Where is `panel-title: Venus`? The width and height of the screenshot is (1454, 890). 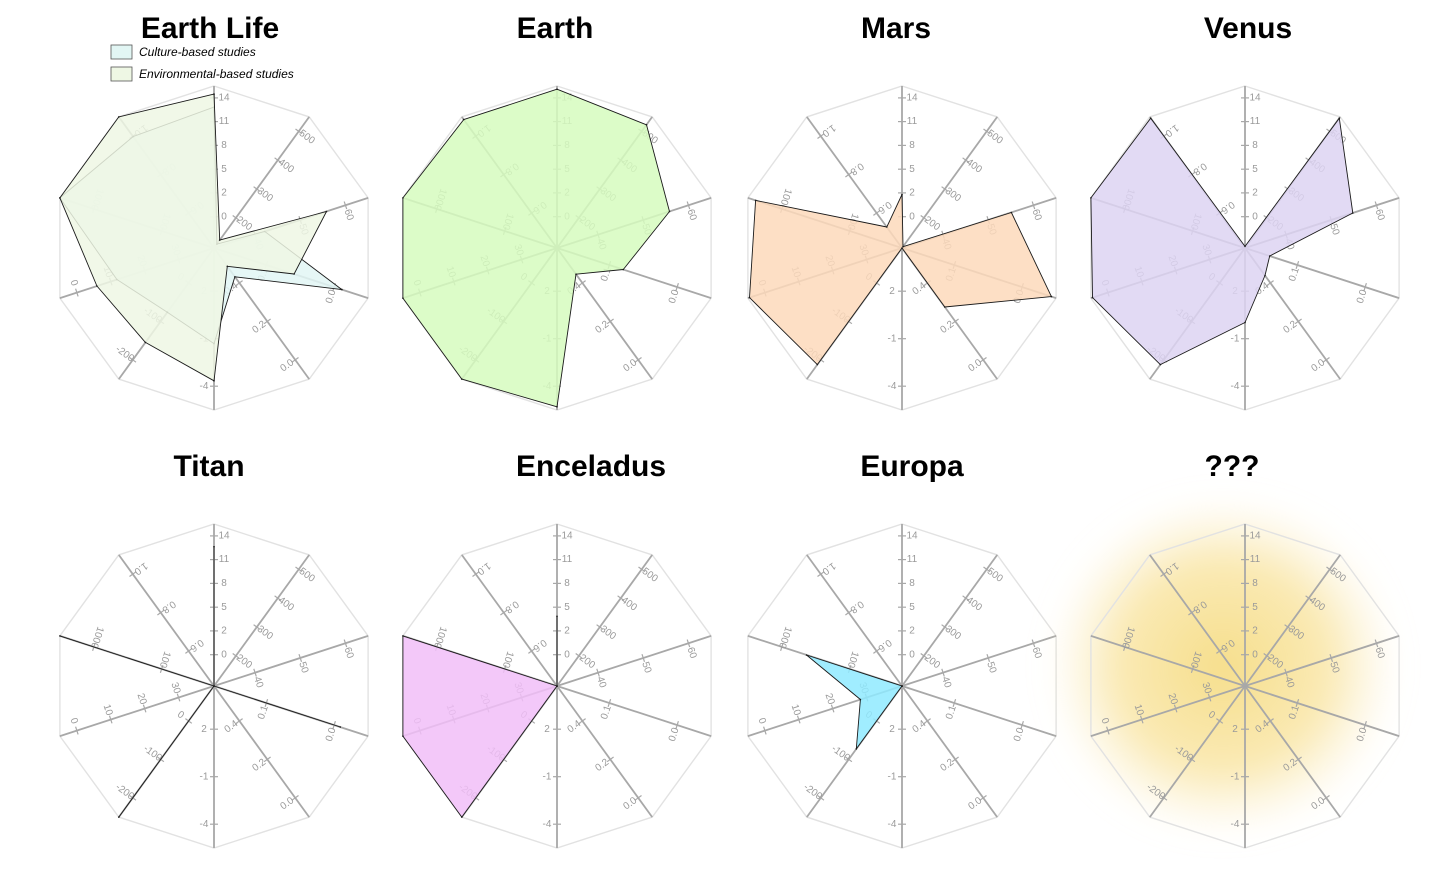 panel-title: Venus is located at coordinates (1248, 28).